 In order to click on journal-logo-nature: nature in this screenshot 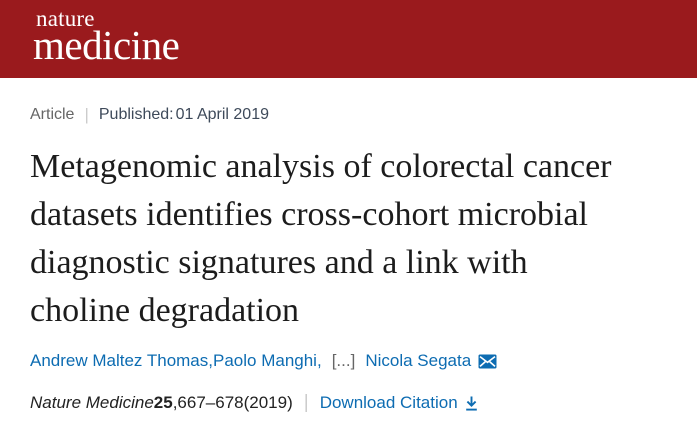, I will do `click(65, 18)`.